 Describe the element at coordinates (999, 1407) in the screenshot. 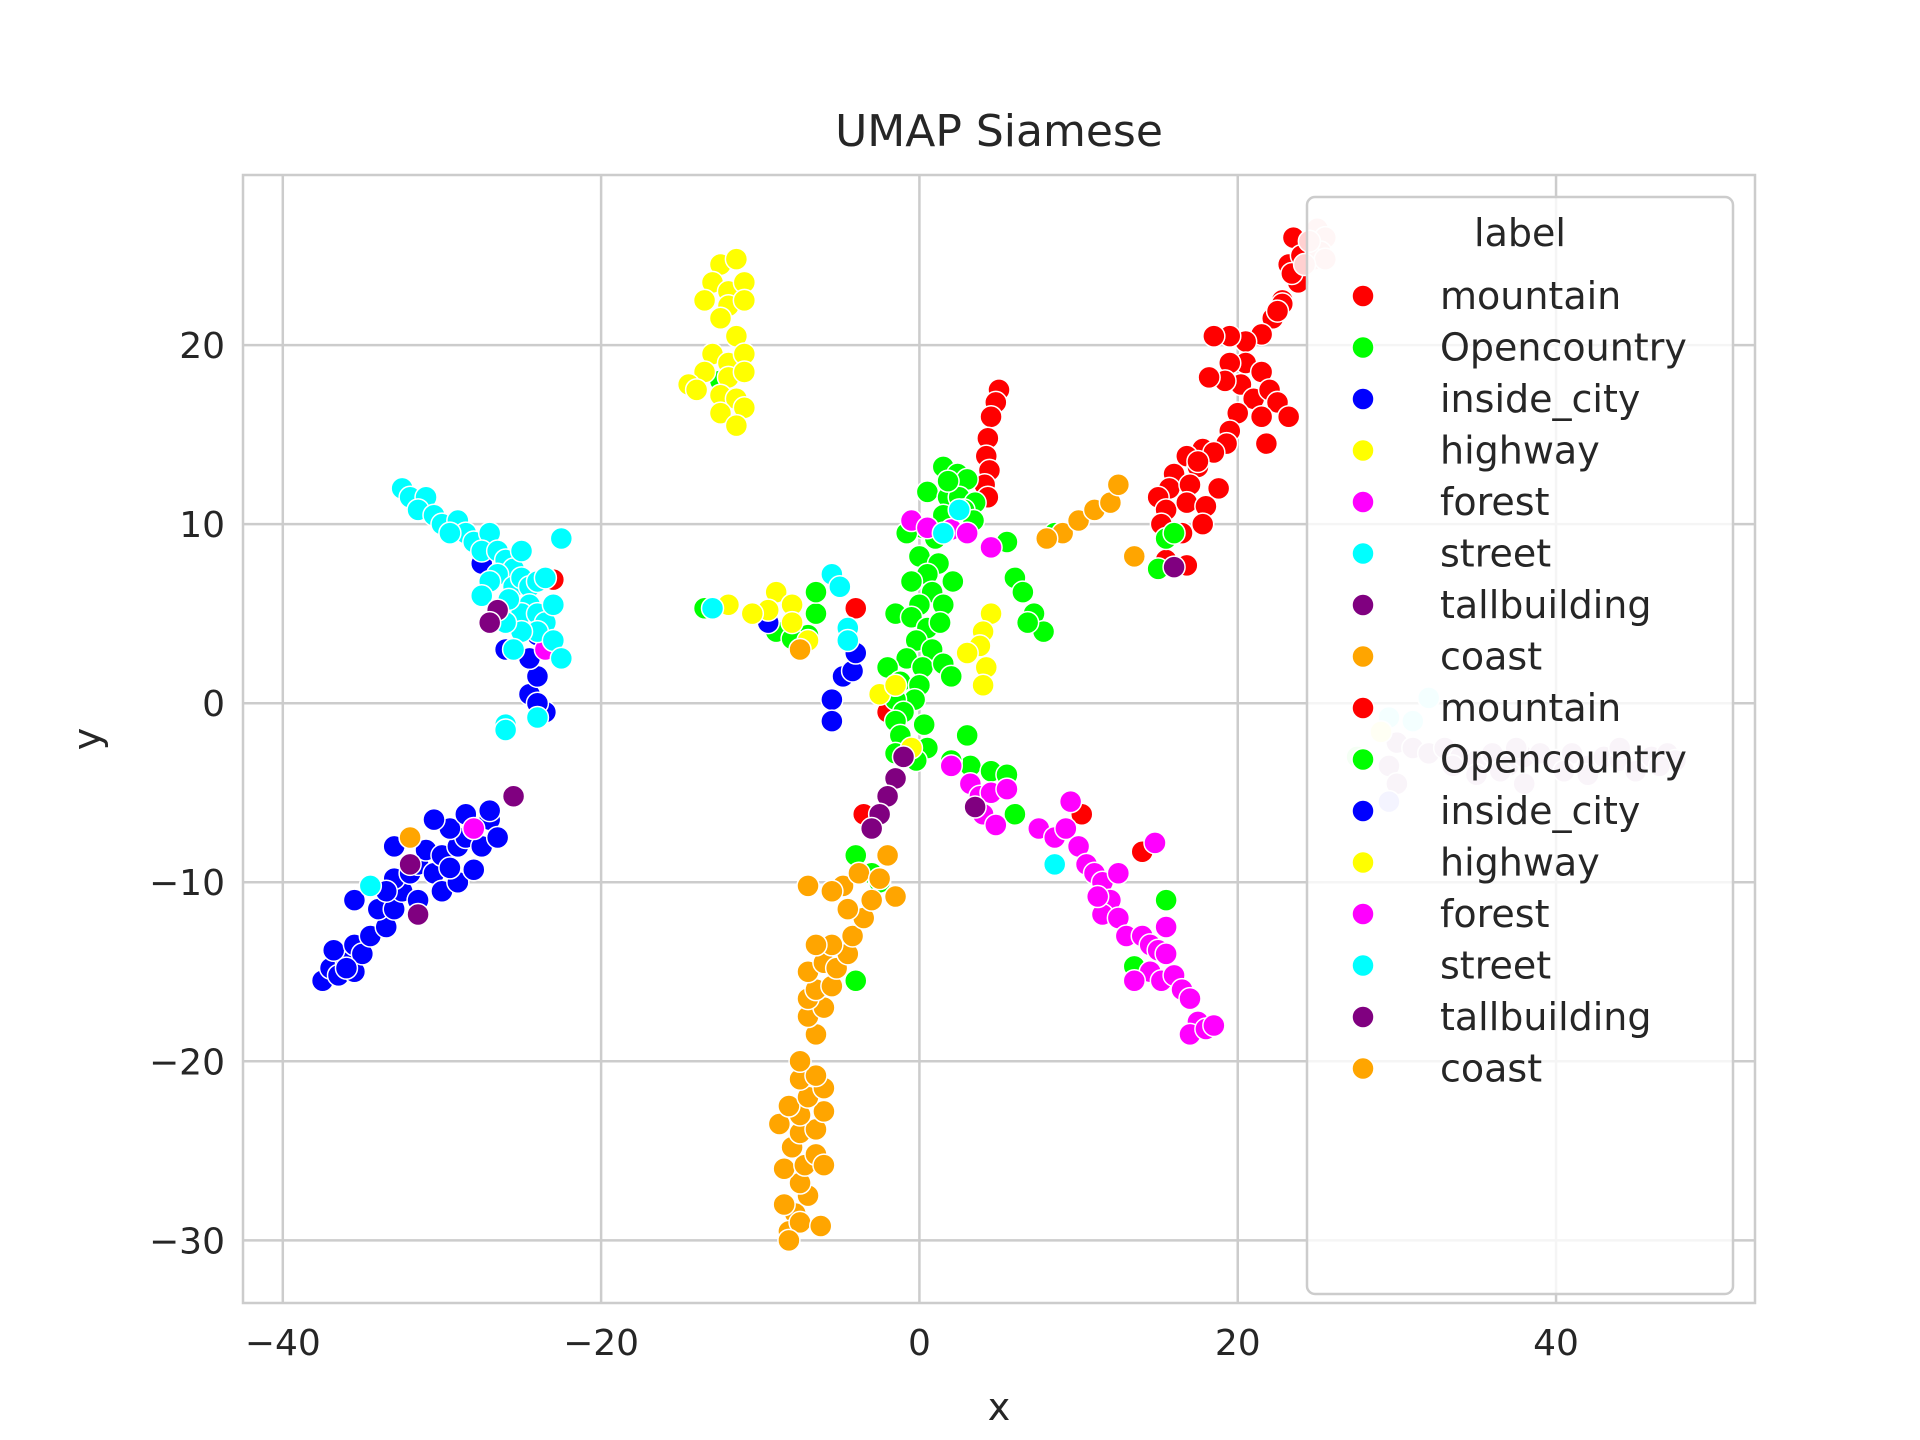

I see `x-axis-label: x` at that location.